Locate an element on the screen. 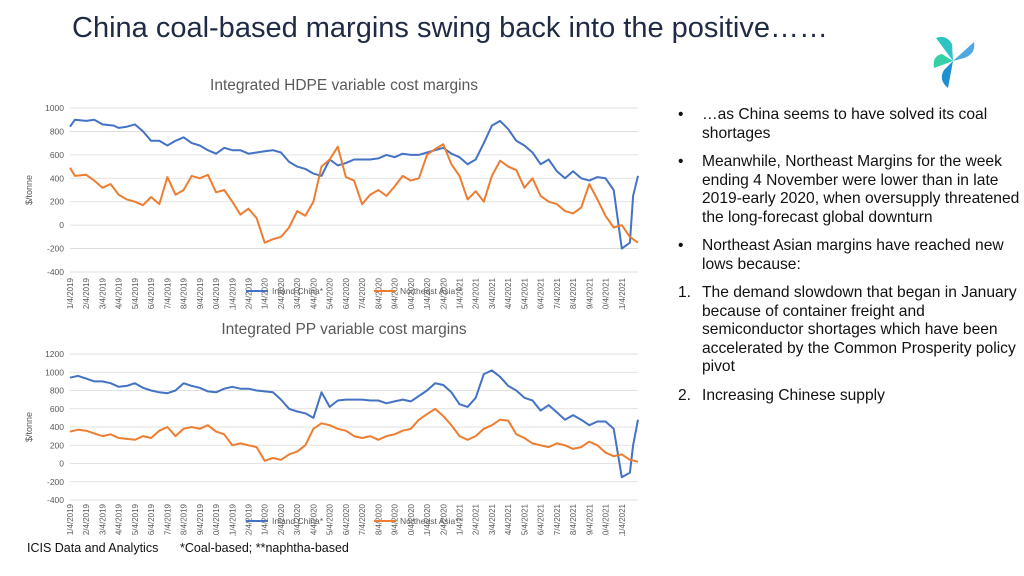  legend-label: Inland China* is located at coordinates (298, 521).